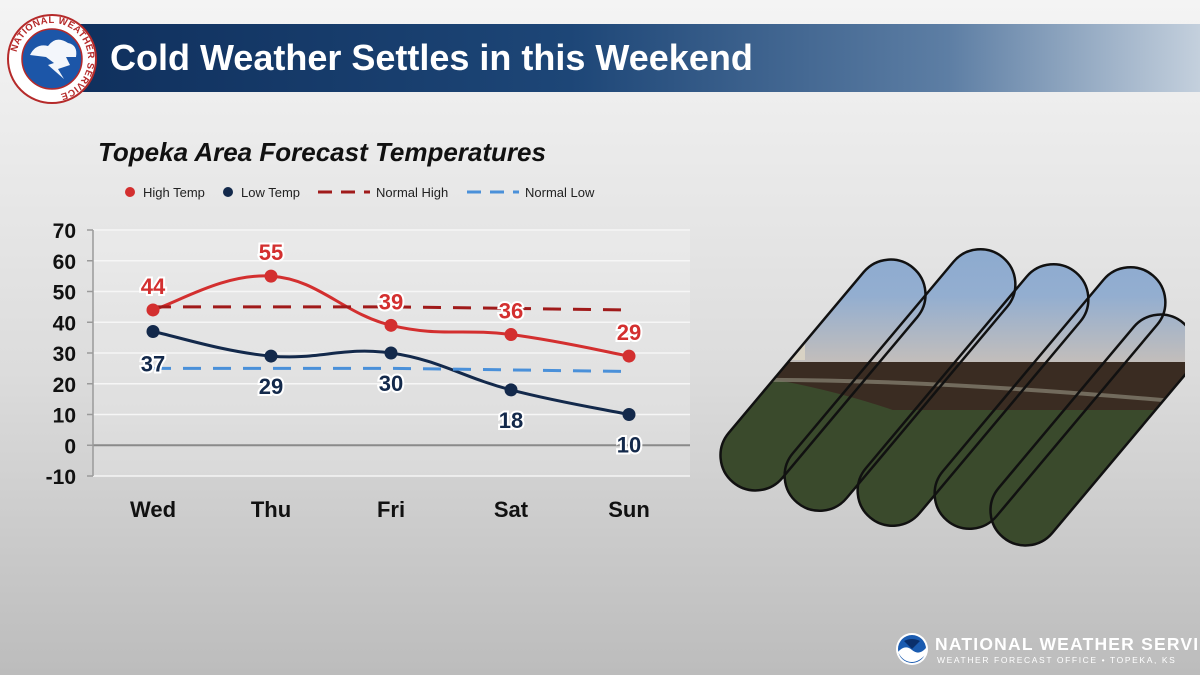 This screenshot has width=1200, height=675. Describe the element at coordinates (64, 231) in the screenshot. I see `y-tick-label: 70` at that location.